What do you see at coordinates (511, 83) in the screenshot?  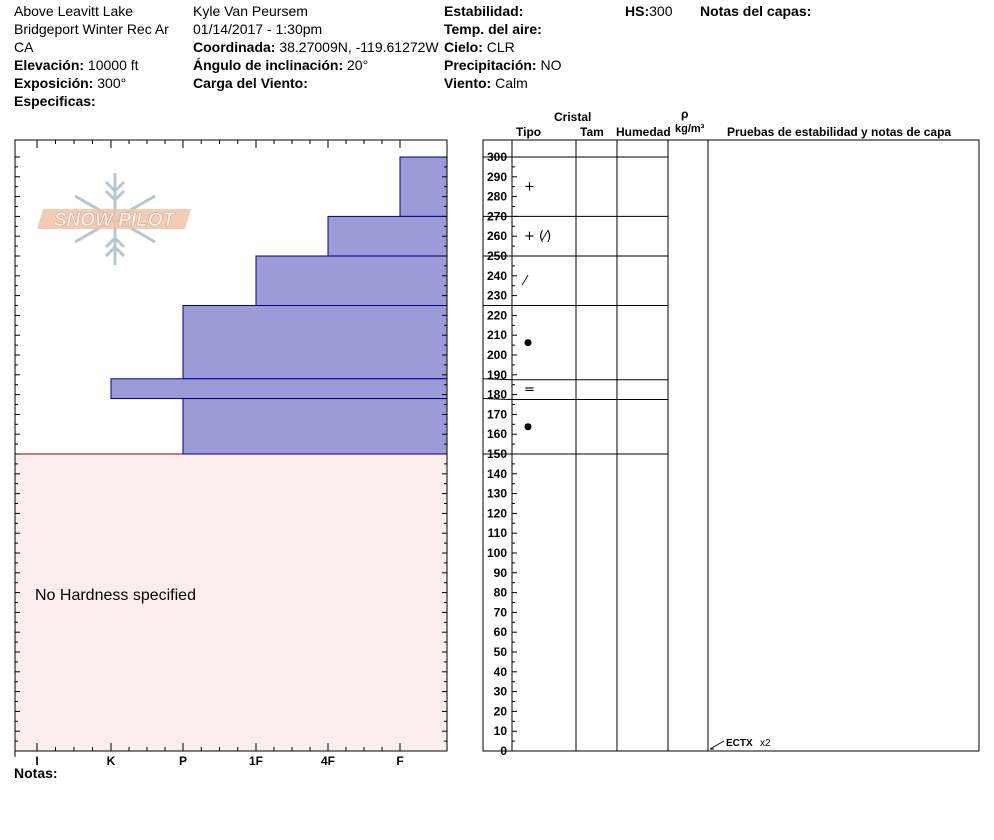 I see `wind-value: Calm` at bounding box center [511, 83].